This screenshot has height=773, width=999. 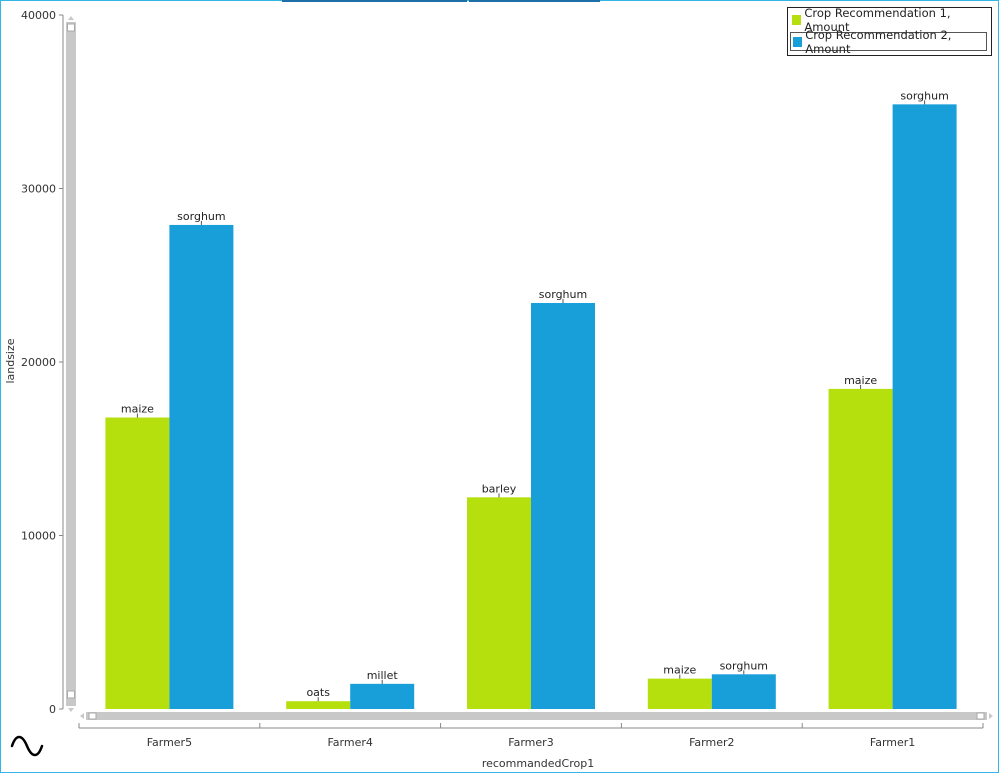 I want to click on scroll-down-arrow-icon, so click(x=71, y=710).